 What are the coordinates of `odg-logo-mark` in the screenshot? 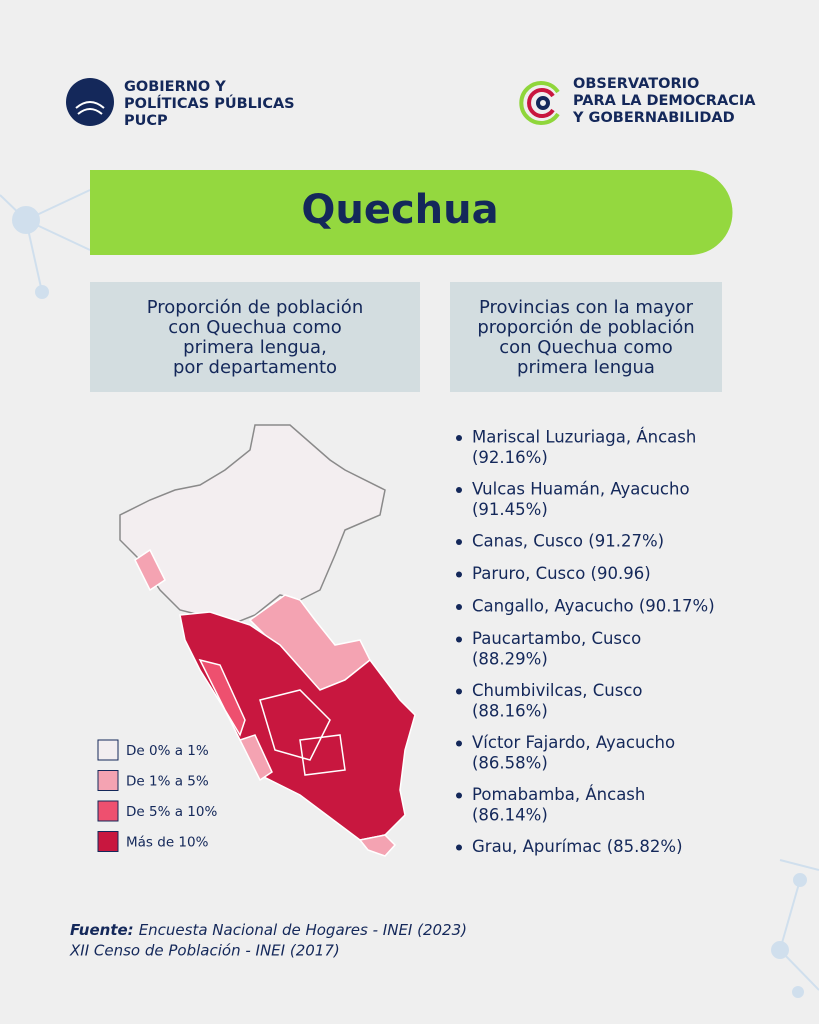 It's located at (539, 103).